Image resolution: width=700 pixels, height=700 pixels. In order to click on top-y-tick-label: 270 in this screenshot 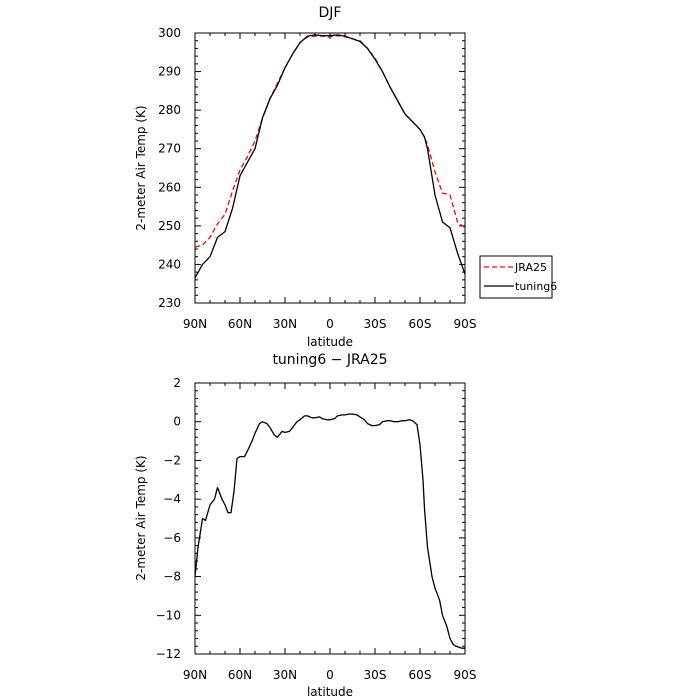, I will do `click(169, 149)`.